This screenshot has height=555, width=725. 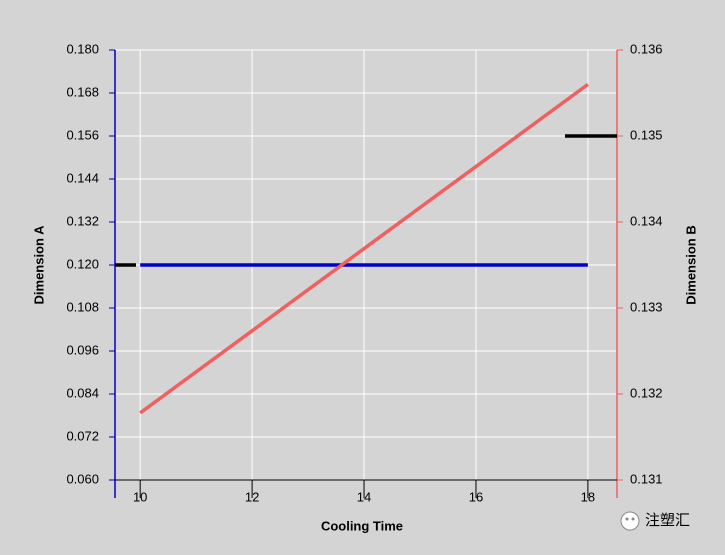 I want to click on y-tick-label: 0.108, so click(x=82, y=306).